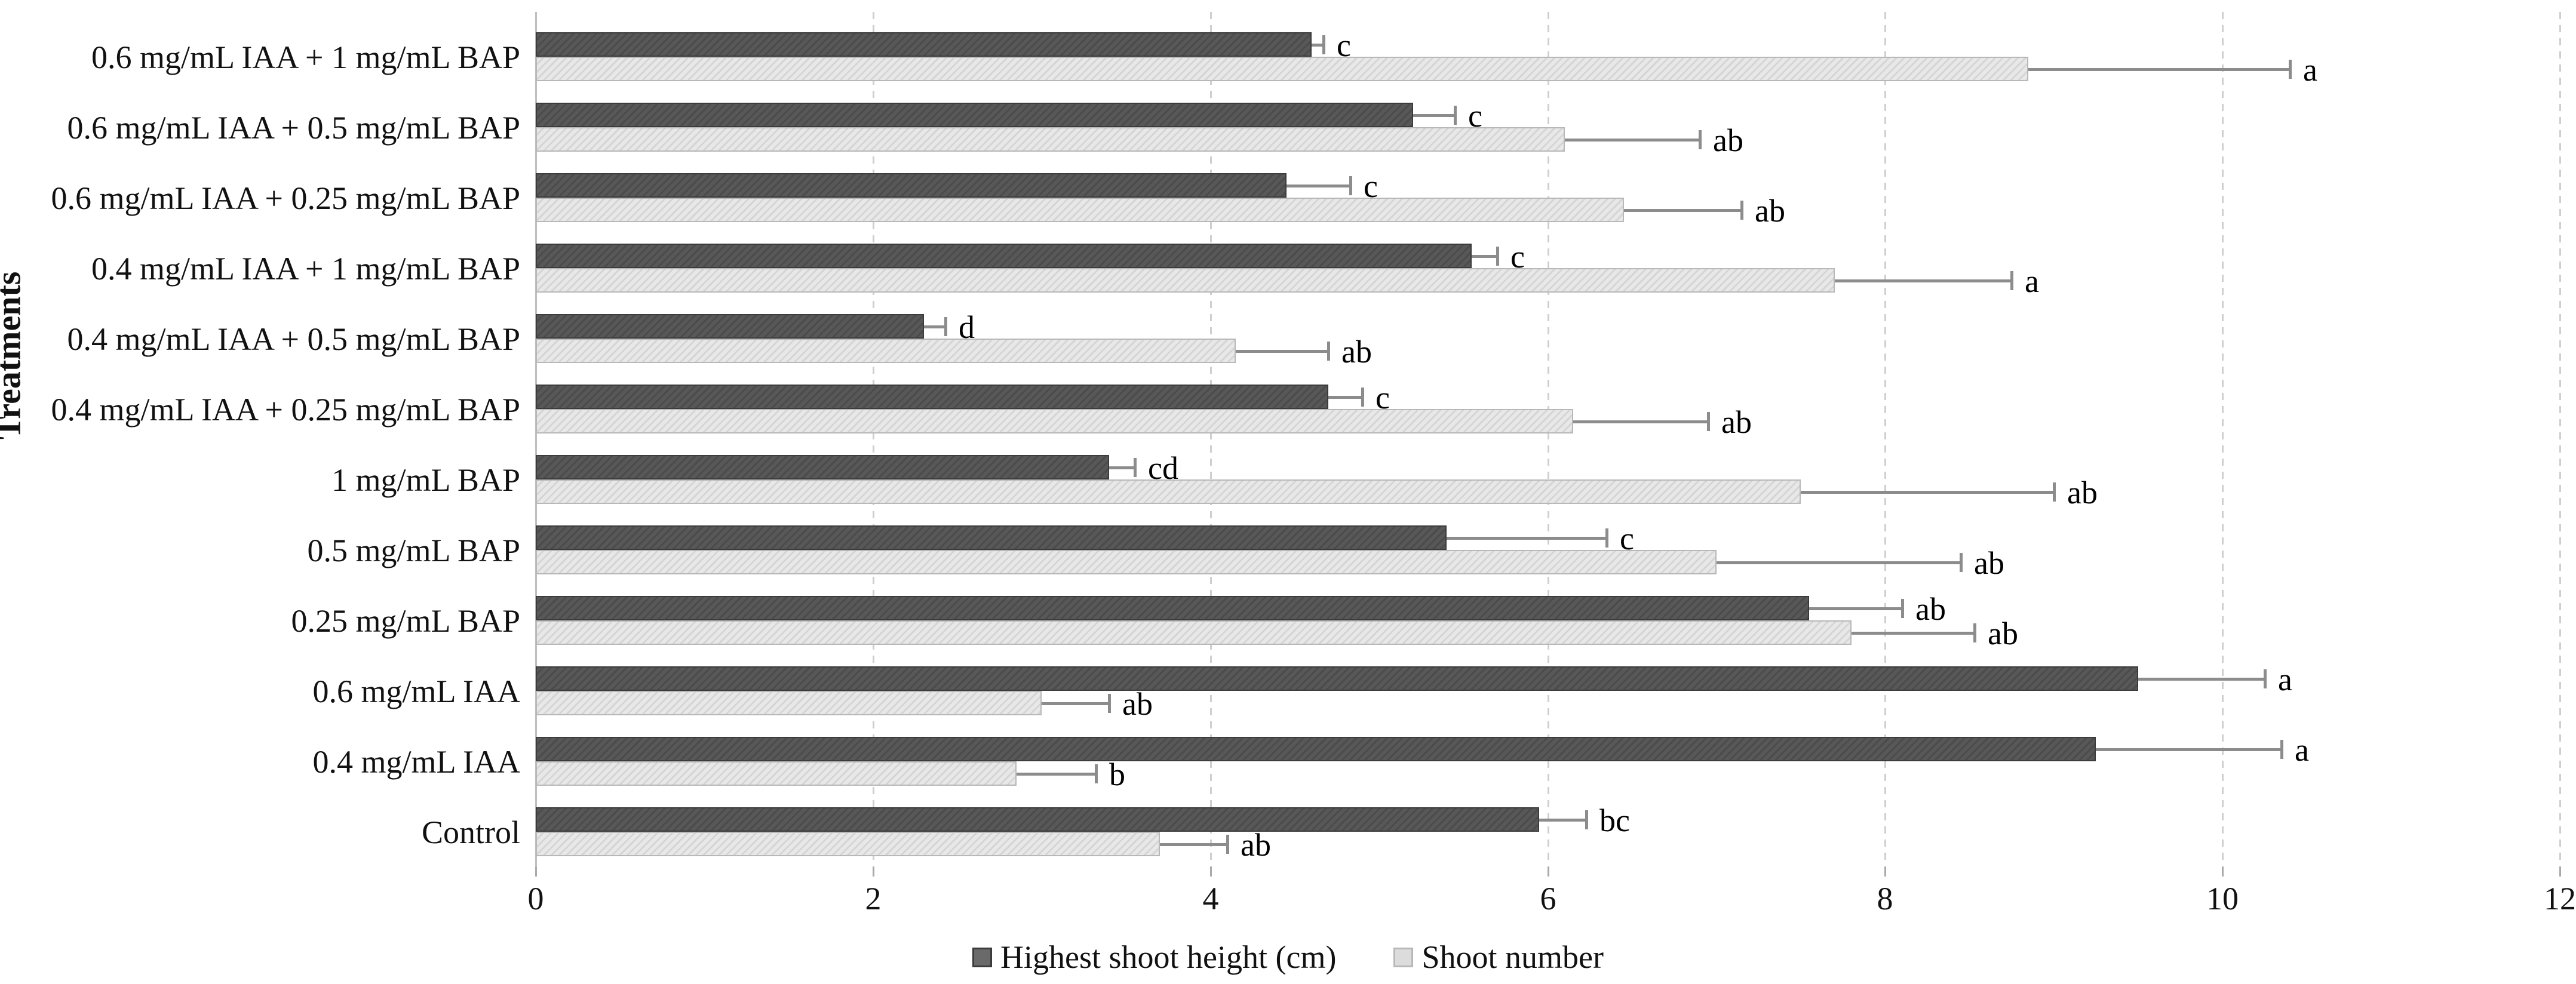 The image size is (2576, 984). I want to click on category-label: 0.6 mg/mL IAA + 1 mg/mL BAP, so click(305, 57).